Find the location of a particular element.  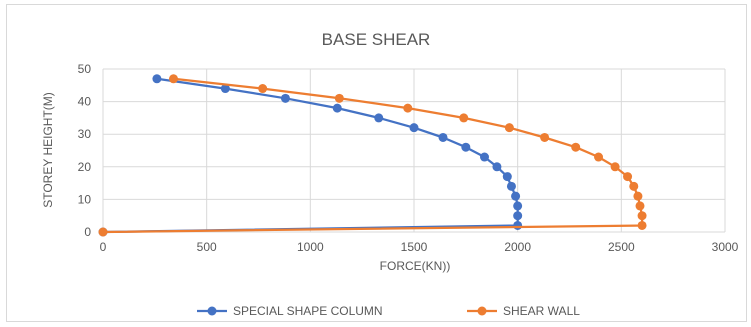

y-tick-label: 0 is located at coordinates (87, 232).